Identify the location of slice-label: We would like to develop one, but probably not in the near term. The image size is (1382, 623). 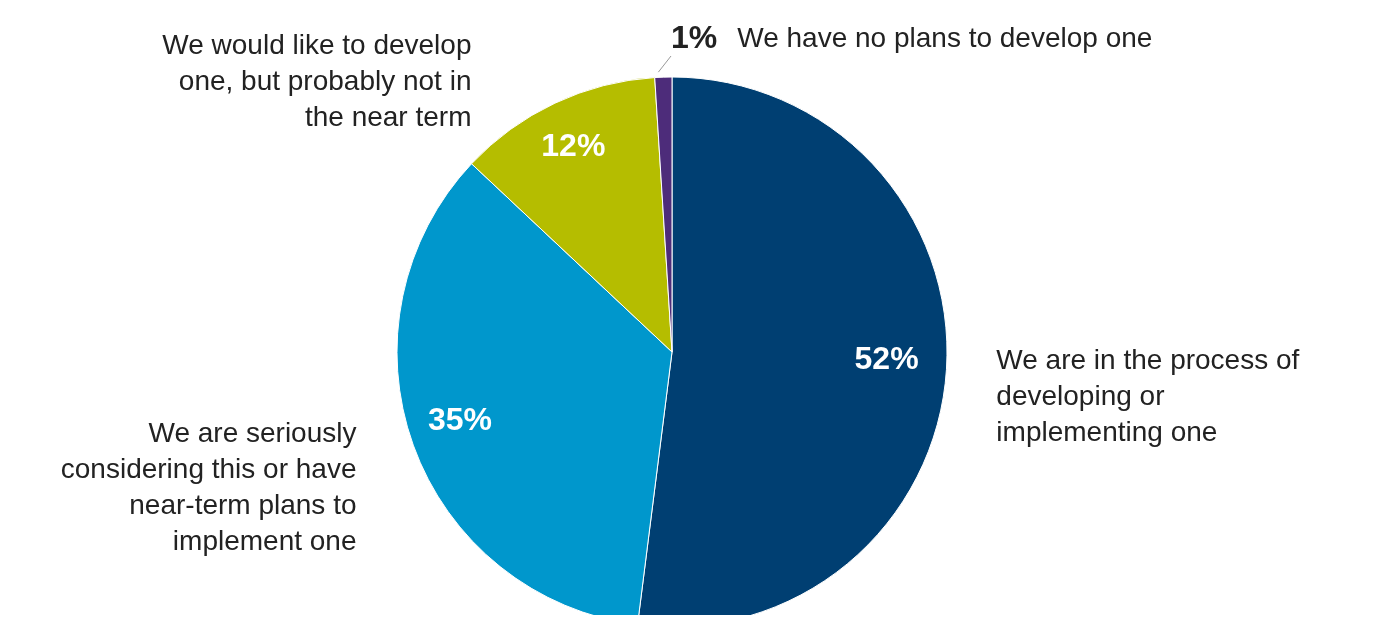
(317, 81).